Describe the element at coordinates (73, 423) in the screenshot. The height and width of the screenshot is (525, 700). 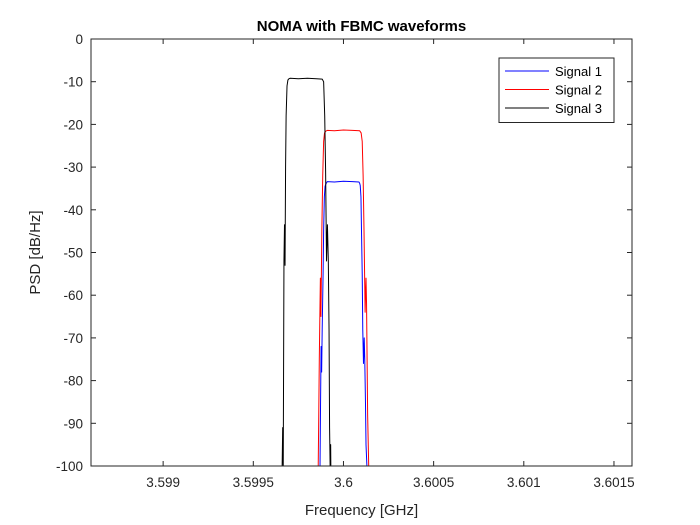
I see `y-tick-label: -90` at that location.